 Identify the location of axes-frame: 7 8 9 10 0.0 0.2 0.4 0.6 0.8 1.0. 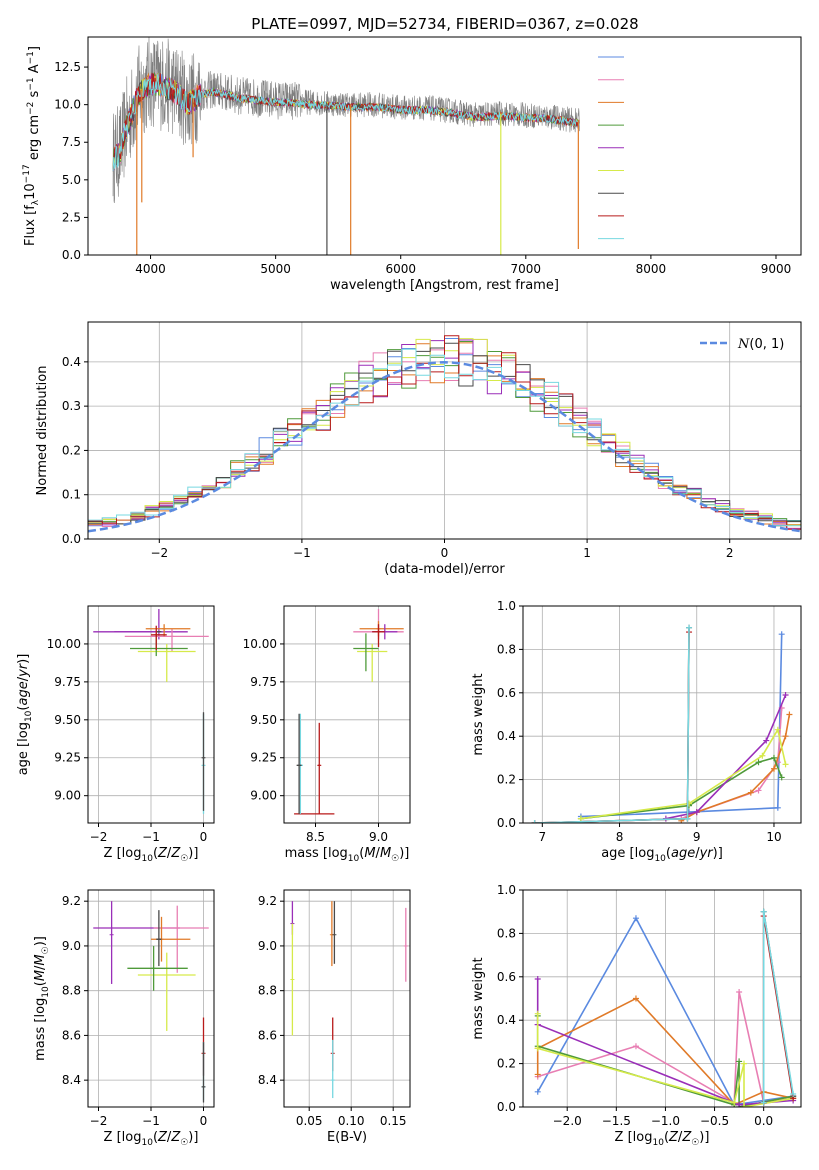
(649, 721).